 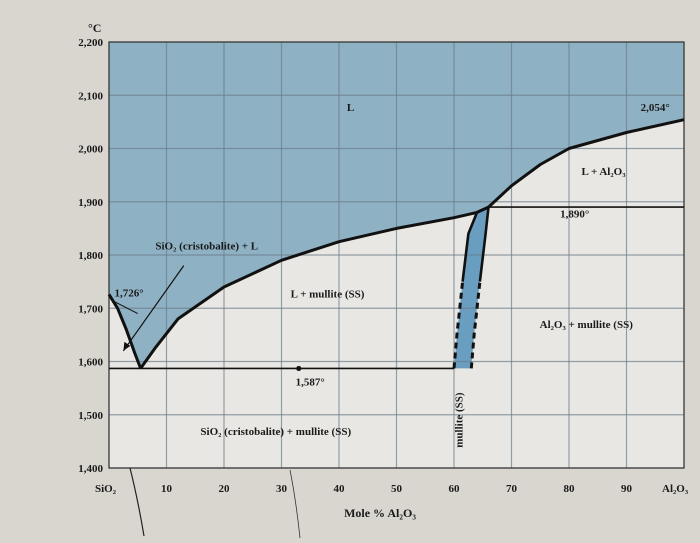 What do you see at coordinates (90, 309) in the screenshot?
I see `y-tick-label: 1,700` at bounding box center [90, 309].